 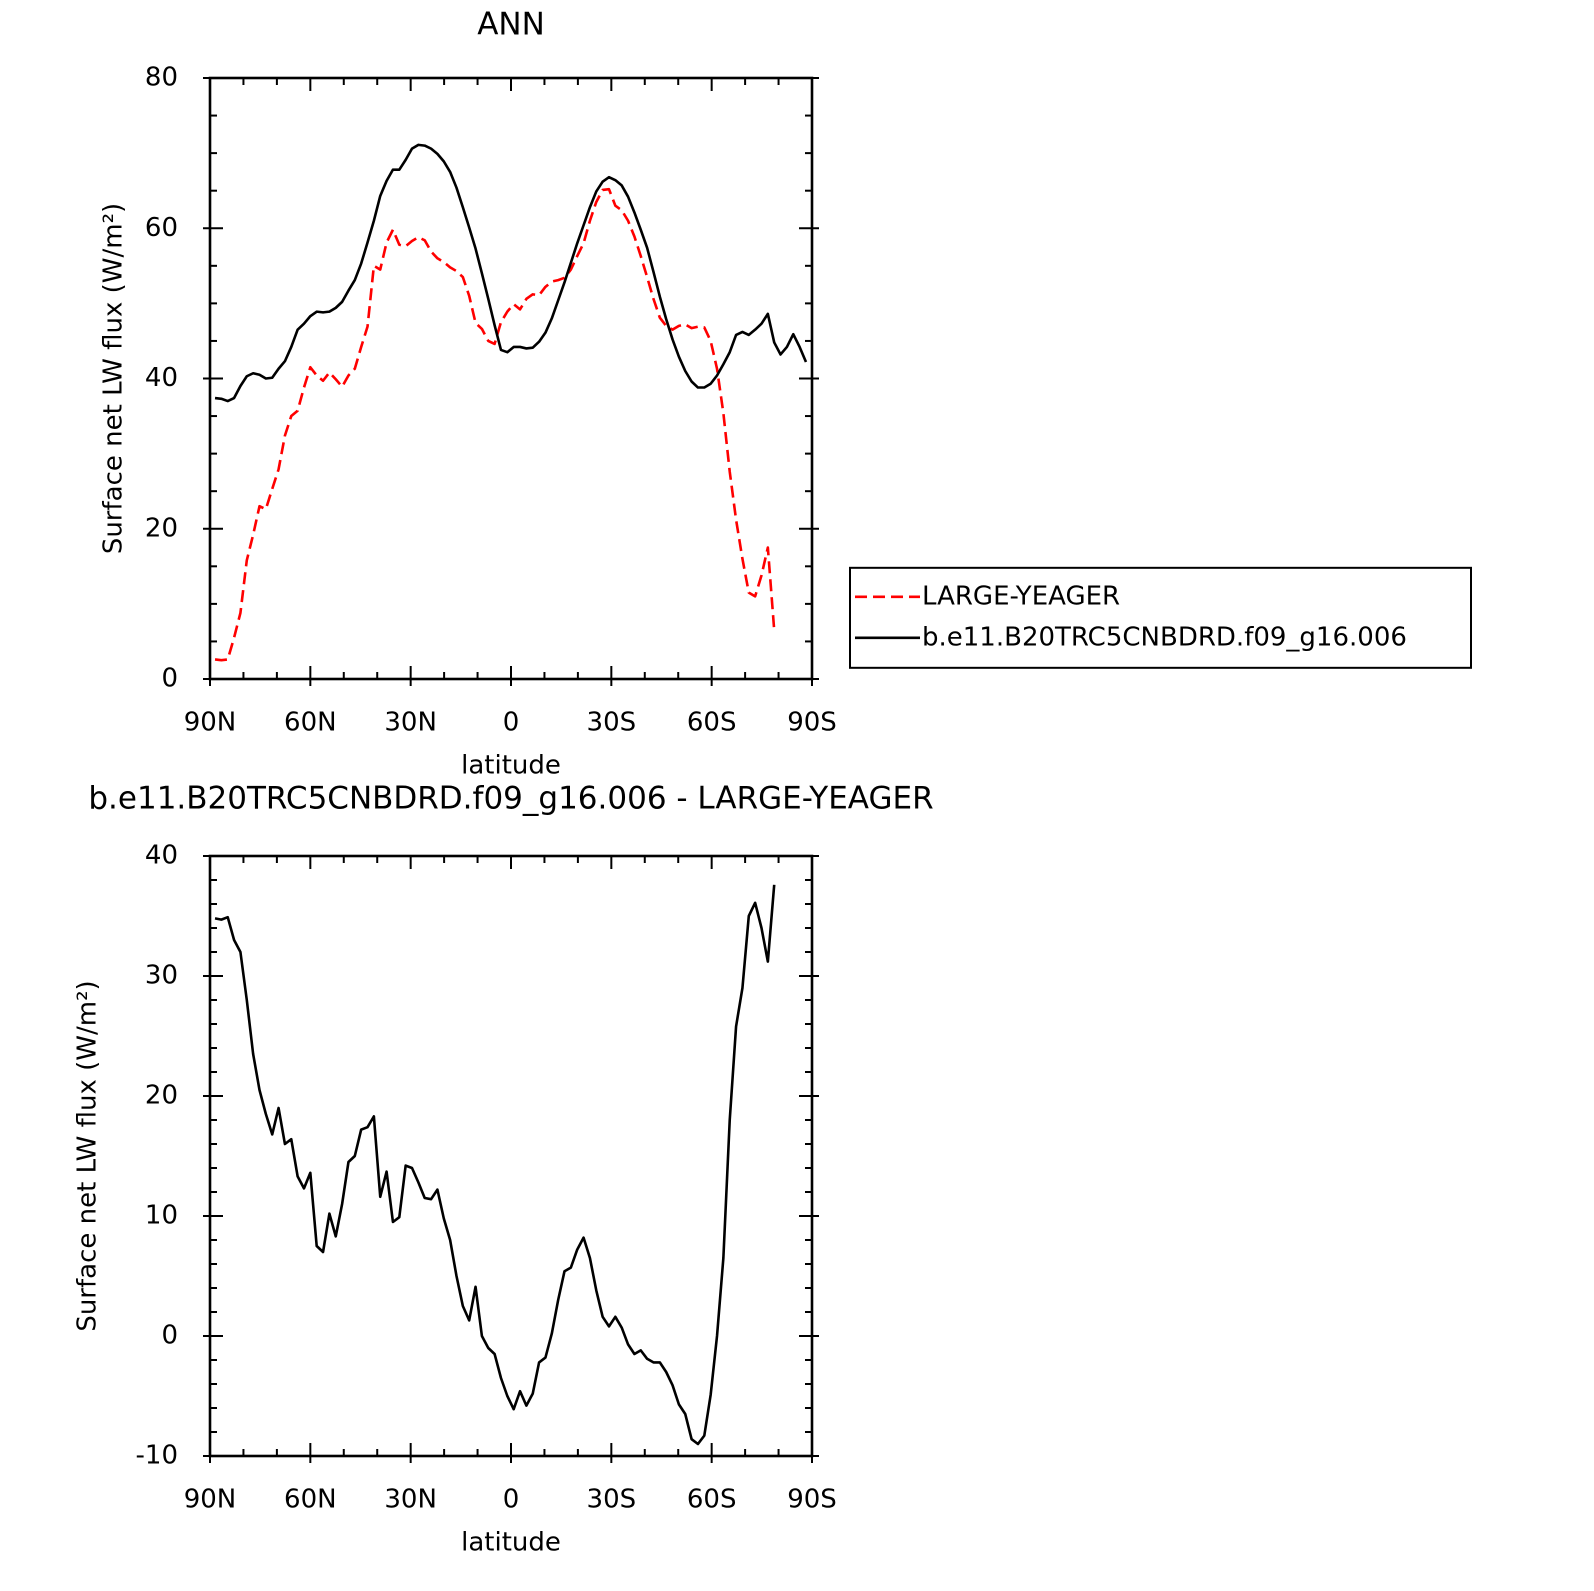 I want to click on chart-title: ANN, so click(x=511, y=25).